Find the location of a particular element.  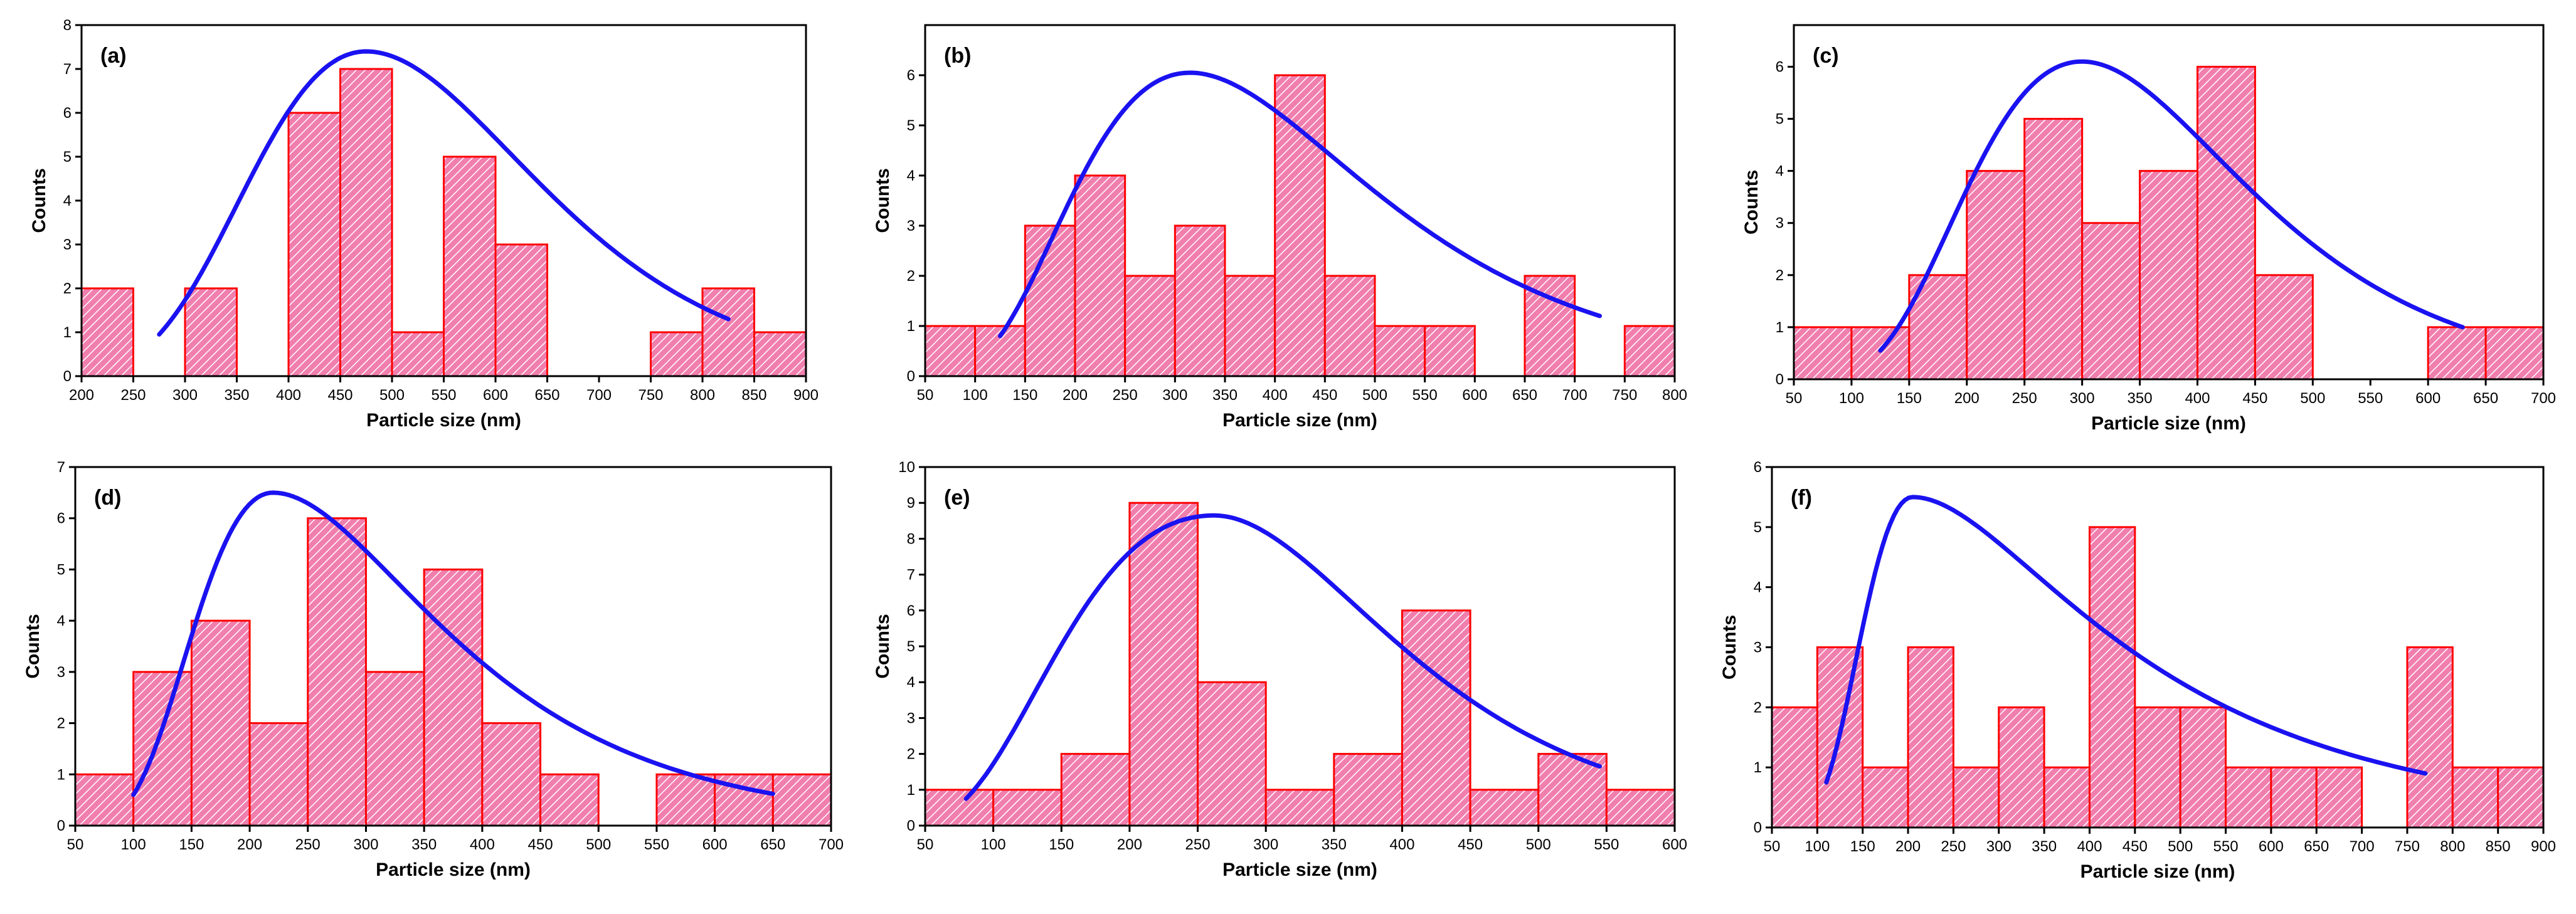

x-tick-label: 150 is located at coordinates (1909, 398).